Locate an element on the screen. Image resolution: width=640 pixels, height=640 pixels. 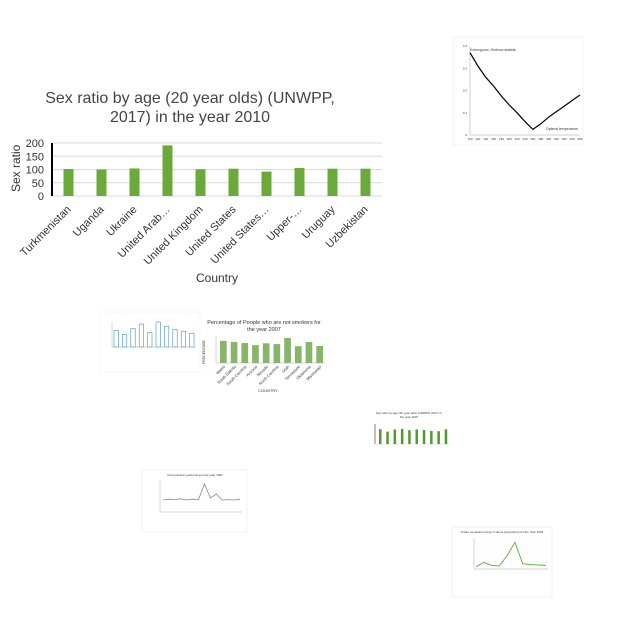
y-tick-label: 0 is located at coordinates (41, 197).